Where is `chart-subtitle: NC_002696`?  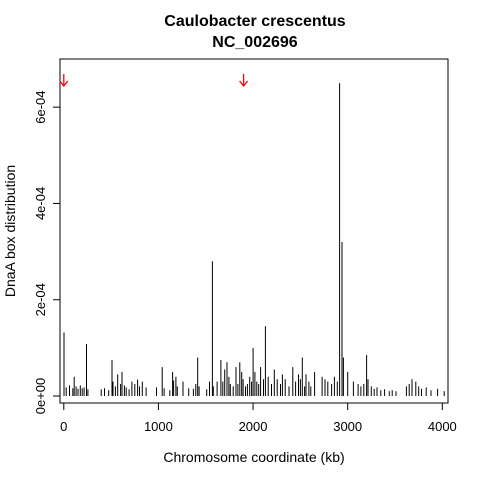
chart-subtitle: NC_002696 is located at coordinates (255, 42).